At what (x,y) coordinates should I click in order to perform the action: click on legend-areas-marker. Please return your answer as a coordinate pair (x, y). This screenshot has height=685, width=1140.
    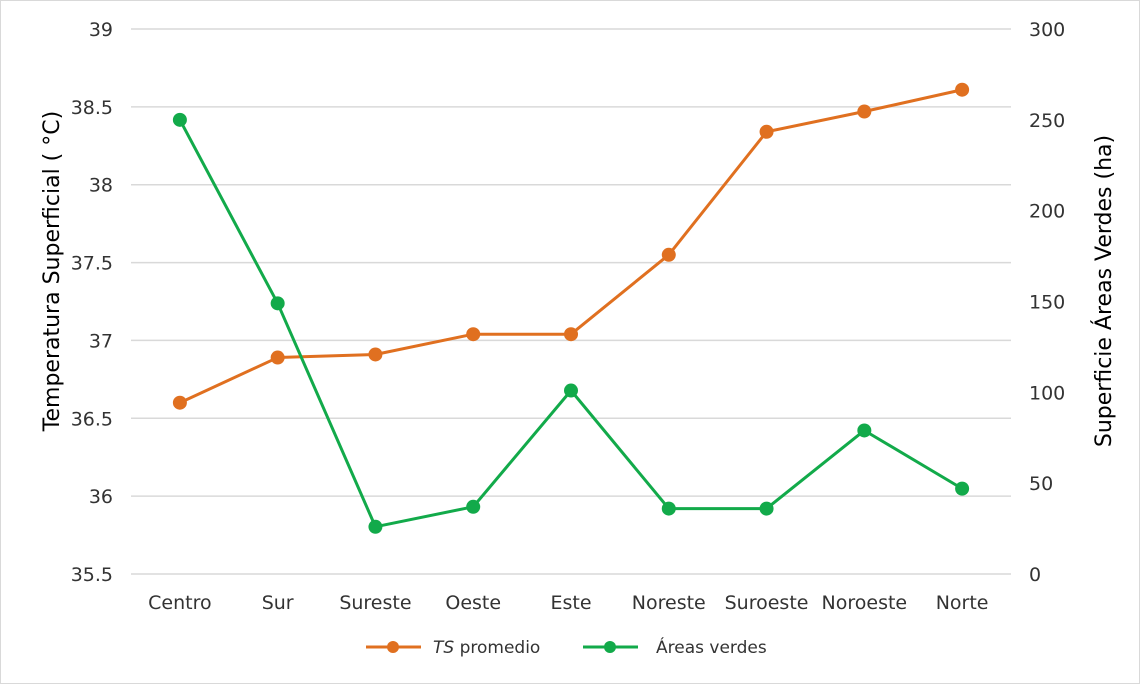
    Looking at the image, I should click on (610, 647).